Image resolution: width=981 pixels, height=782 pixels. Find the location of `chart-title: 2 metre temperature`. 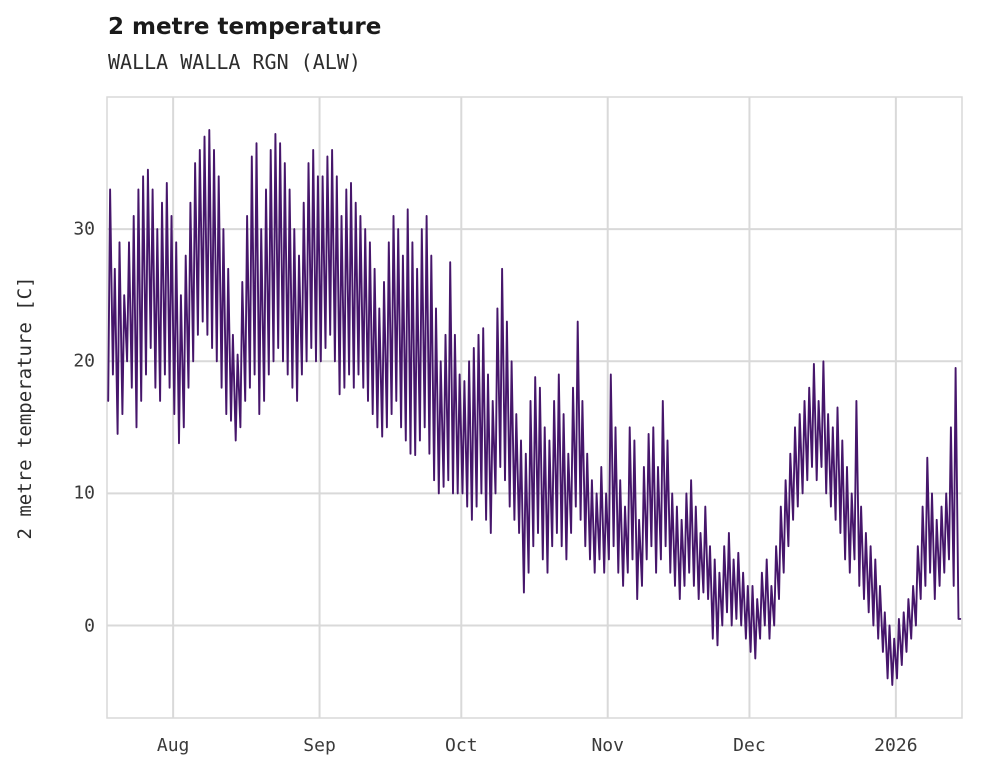

chart-title: 2 metre temperature is located at coordinates (245, 27).